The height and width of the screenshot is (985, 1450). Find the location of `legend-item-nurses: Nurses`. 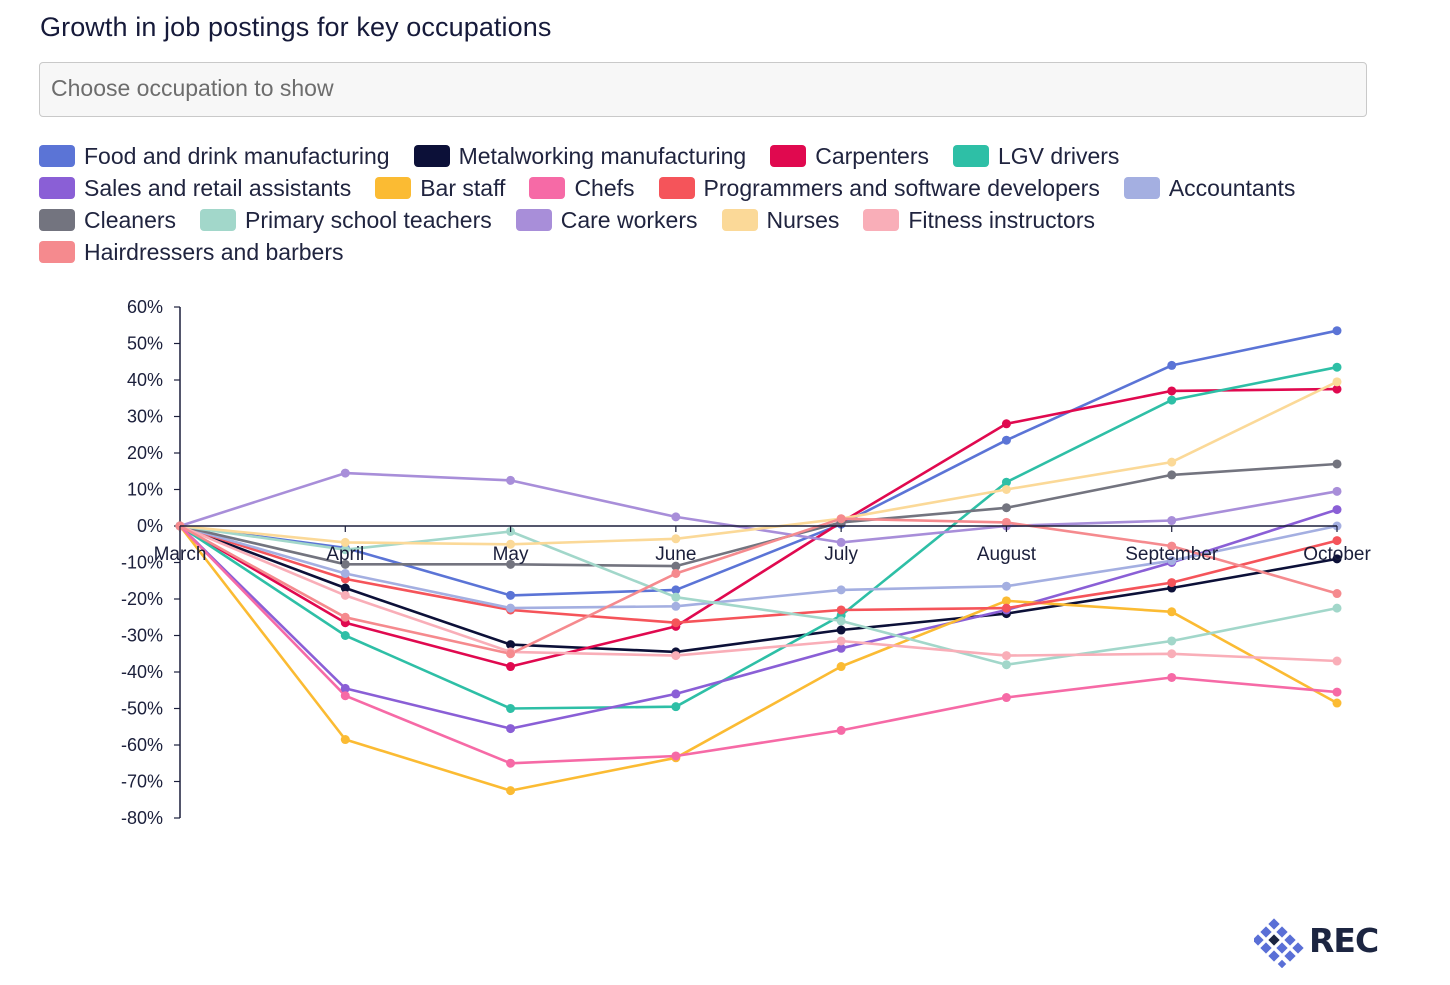

legend-item-nurses: Nurses is located at coordinates (780, 220).